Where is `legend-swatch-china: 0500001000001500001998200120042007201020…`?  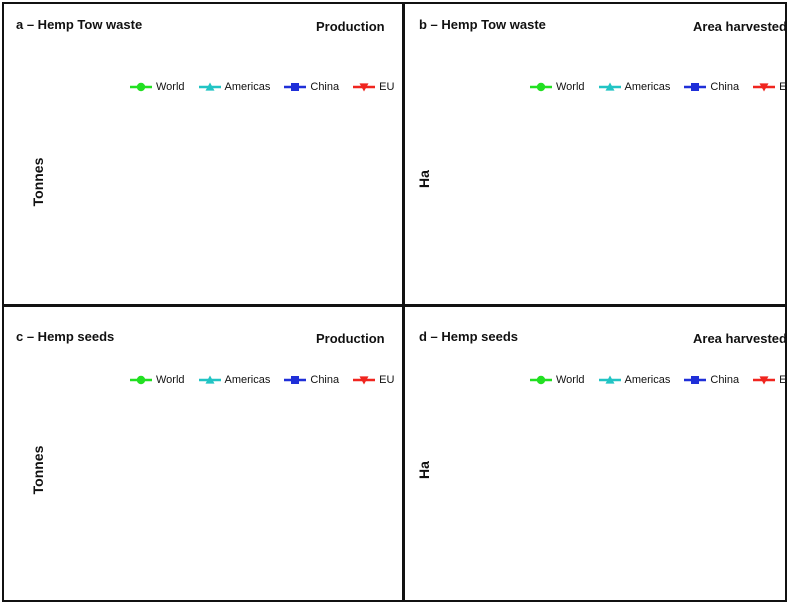
legend-swatch-china: 0500001000001500001998200120042007201020… is located at coordinates (295, 87).